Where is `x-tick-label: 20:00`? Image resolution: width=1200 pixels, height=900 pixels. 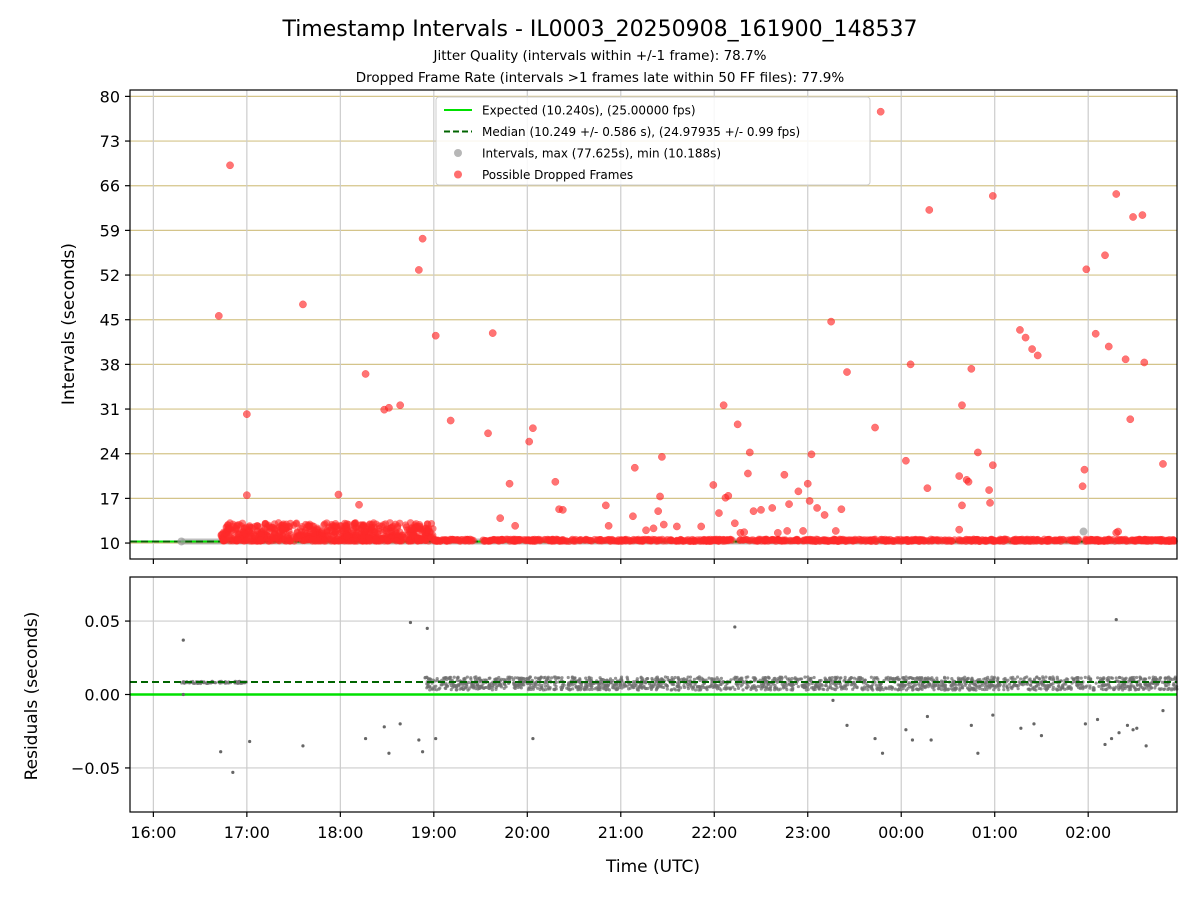
x-tick-label: 20:00 is located at coordinates (527, 832).